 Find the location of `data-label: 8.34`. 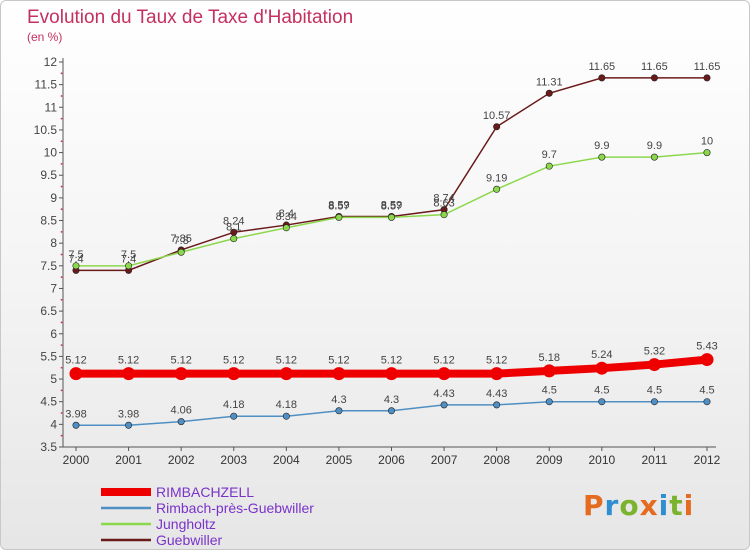

data-label: 8.34 is located at coordinates (286, 217).